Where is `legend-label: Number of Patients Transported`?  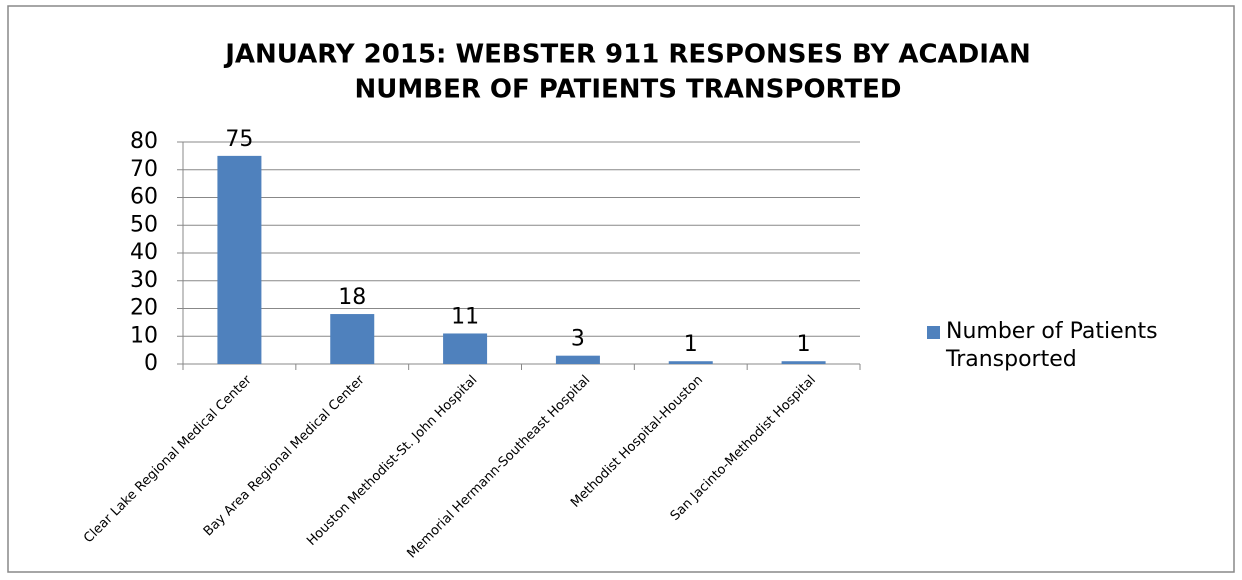
legend-label: Number of Patients Transported is located at coordinates (1052, 345).